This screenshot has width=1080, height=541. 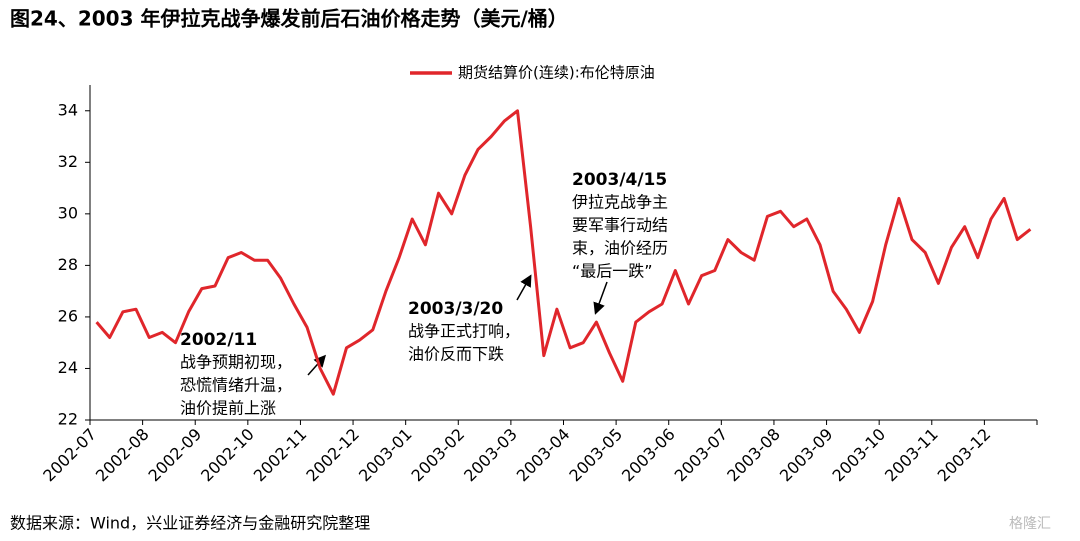 What do you see at coordinates (68, 264) in the screenshot?
I see `y-tick-label: 28` at bounding box center [68, 264].